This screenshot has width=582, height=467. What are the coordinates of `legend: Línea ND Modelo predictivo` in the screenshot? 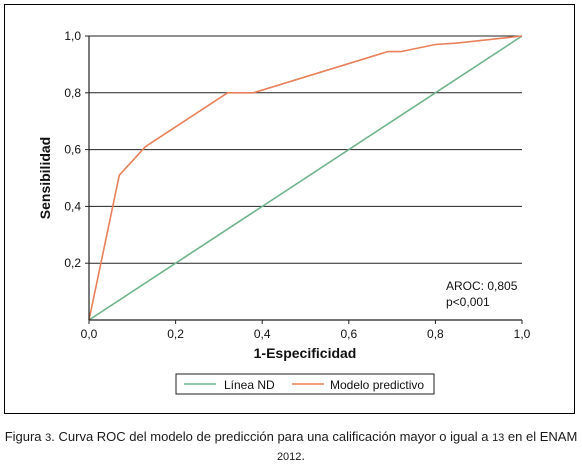 It's located at (305, 384).